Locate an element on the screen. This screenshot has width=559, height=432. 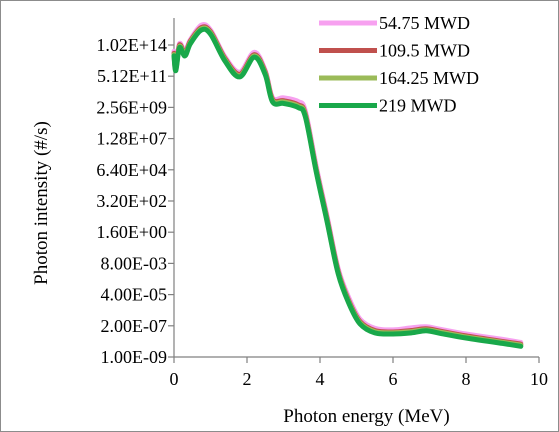
y-tick-label: 5.12E+11 is located at coordinates (132, 76).